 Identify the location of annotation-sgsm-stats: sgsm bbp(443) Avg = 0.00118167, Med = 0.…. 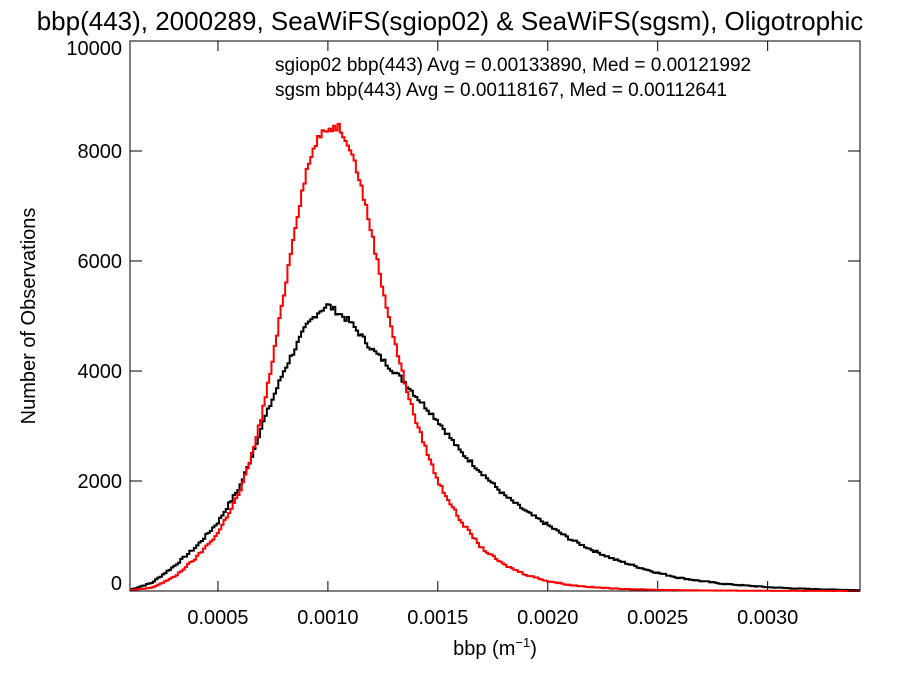
(501, 90).